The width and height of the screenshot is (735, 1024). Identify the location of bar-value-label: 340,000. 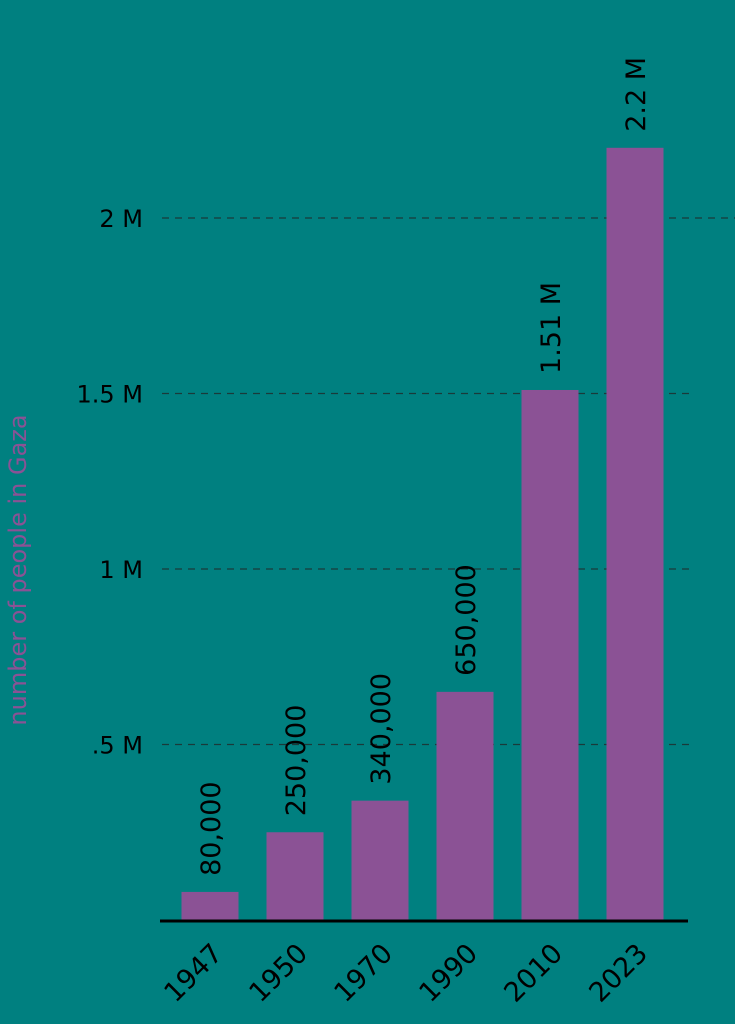
(381, 729).